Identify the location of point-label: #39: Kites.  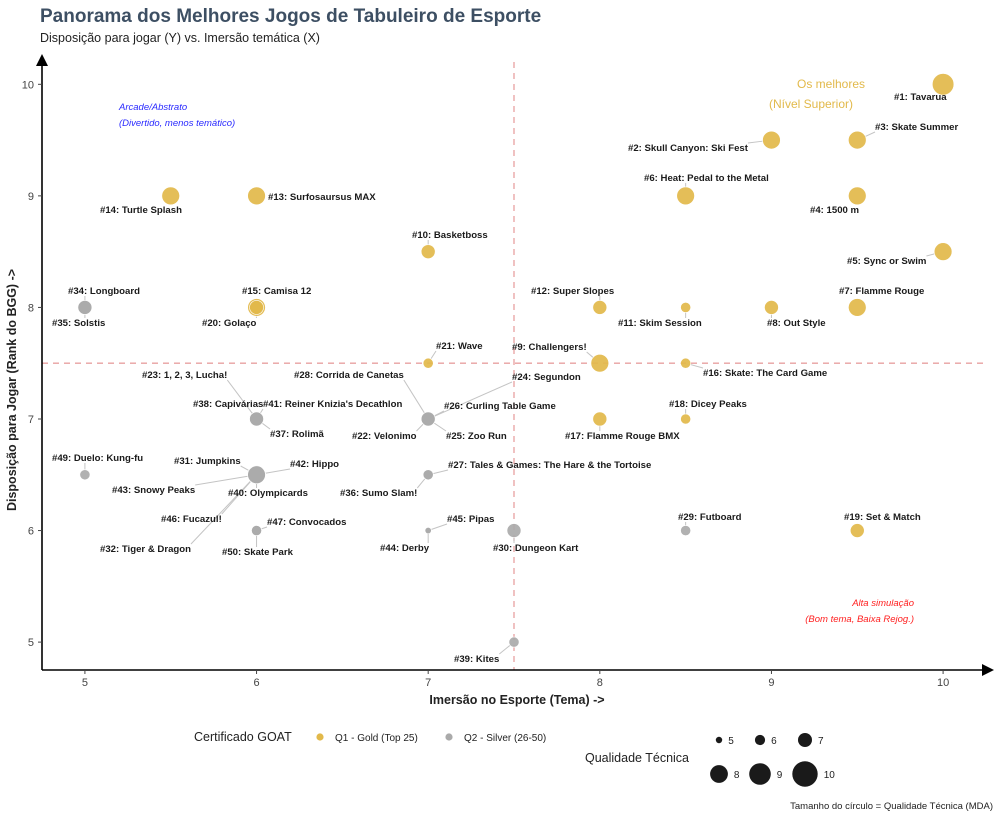
(476, 659).